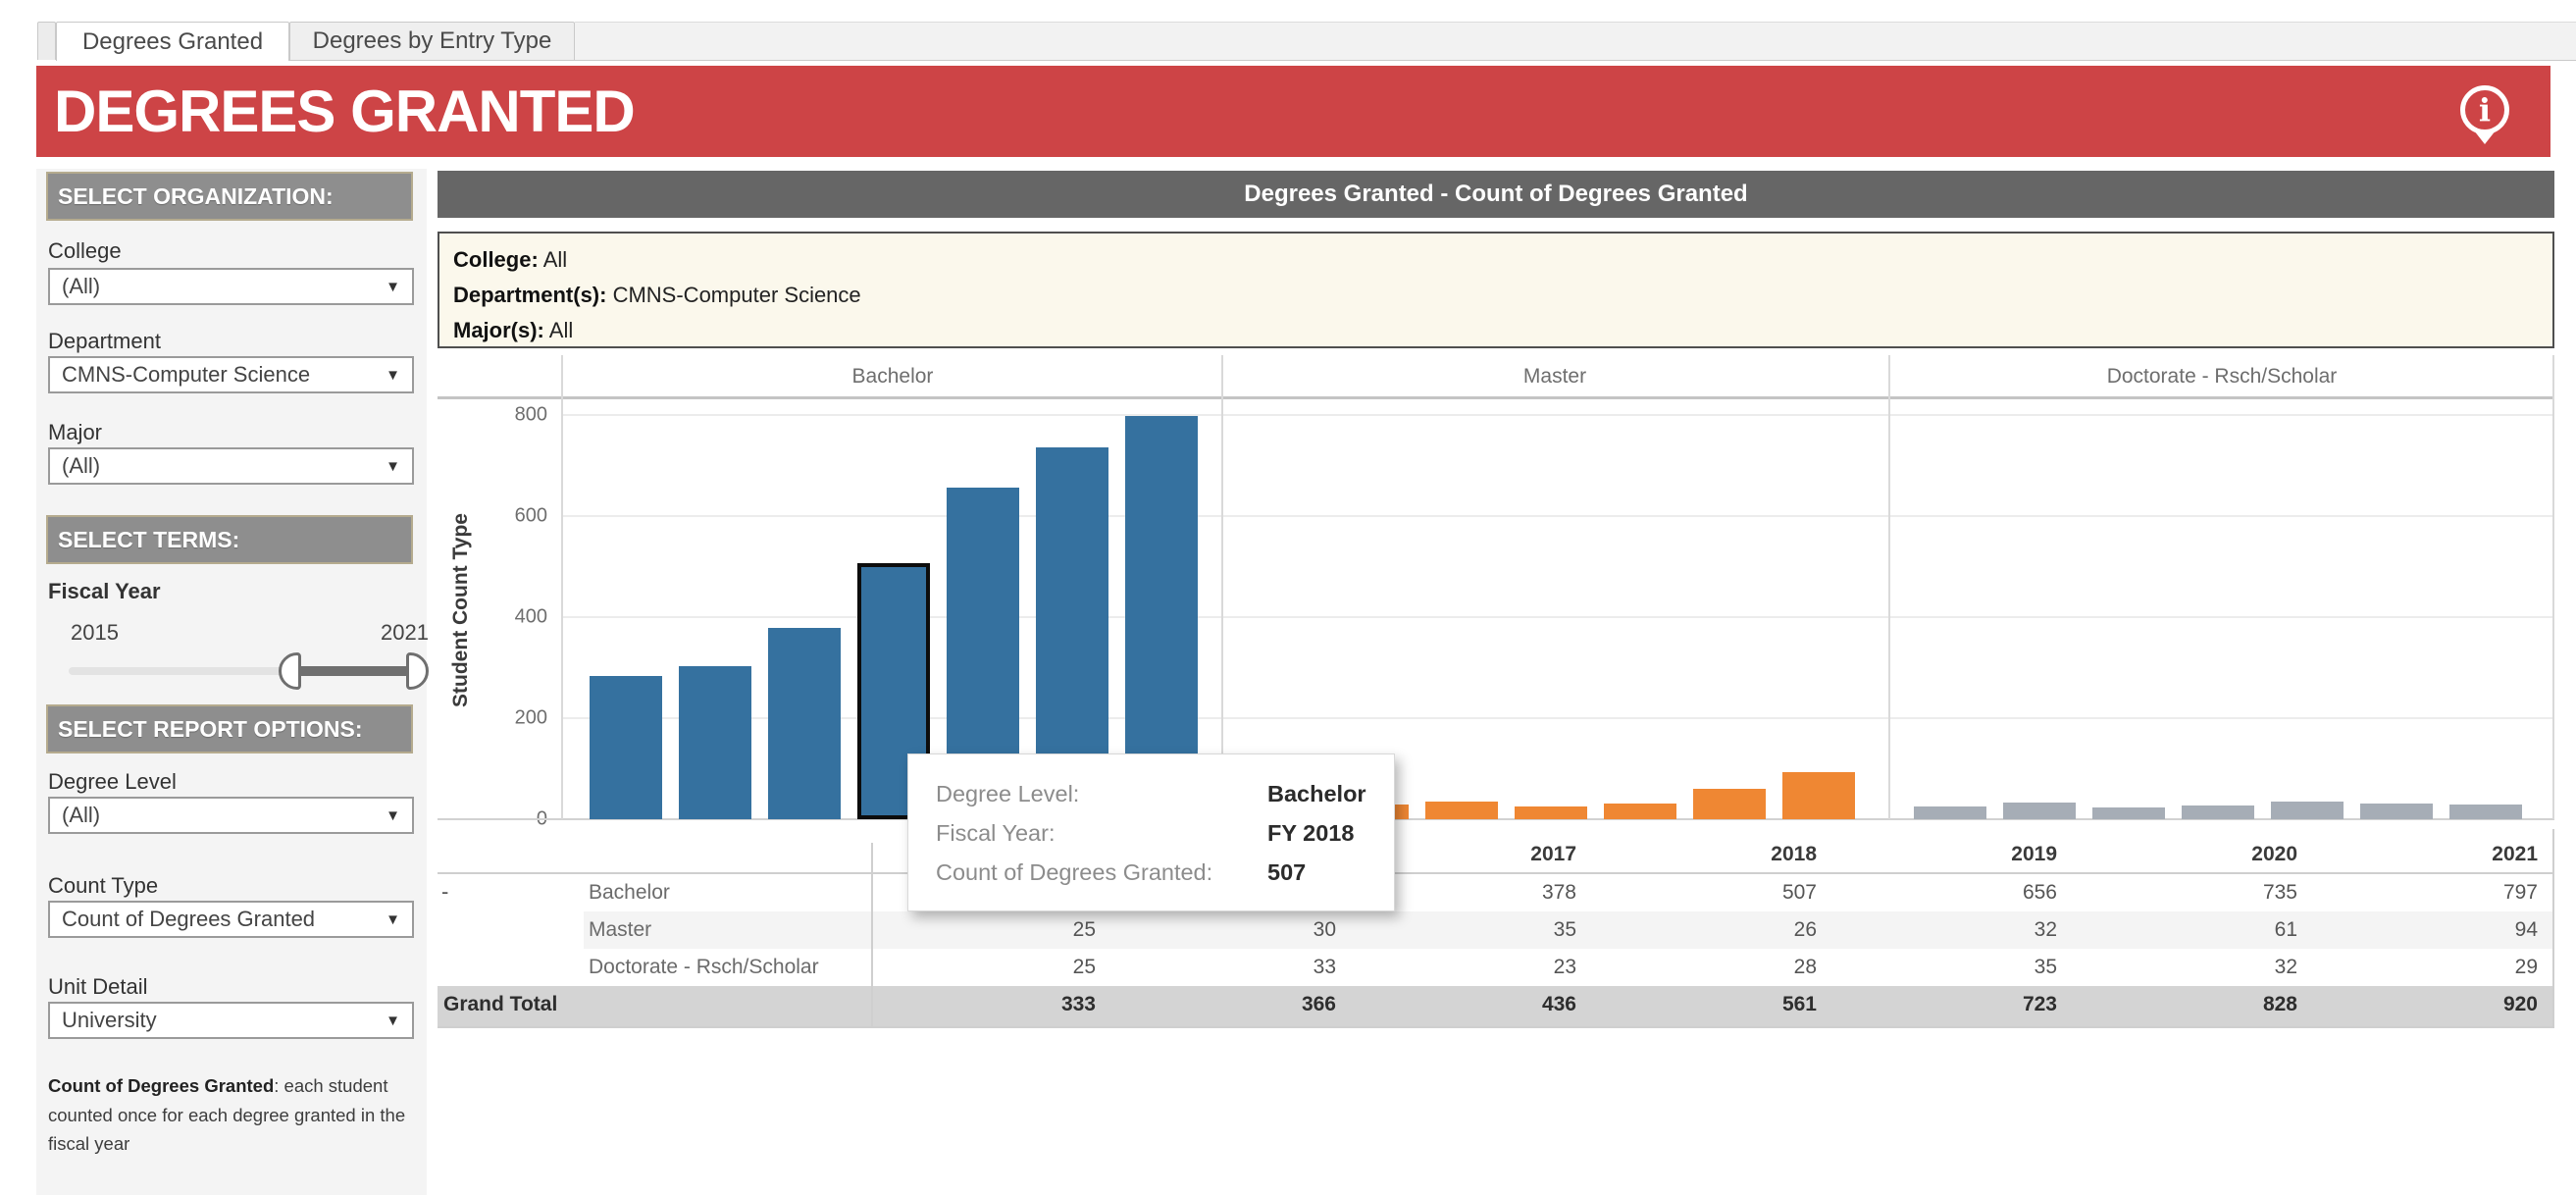 The width and height of the screenshot is (2576, 1195). What do you see at coordinates (229, 196) in the screenshot?
I see `section-header-organization: SELECT ORGANIZATION:` at bounding box center [229, 196].